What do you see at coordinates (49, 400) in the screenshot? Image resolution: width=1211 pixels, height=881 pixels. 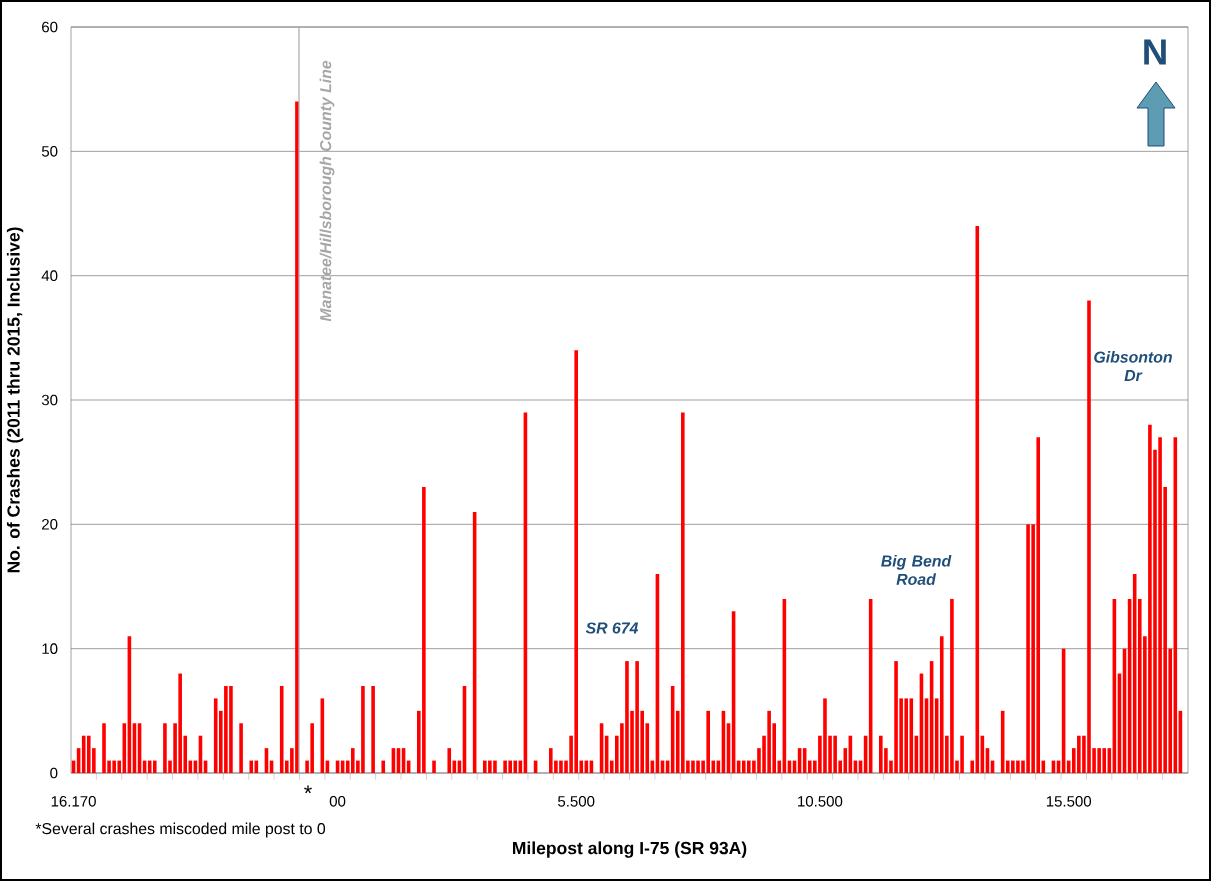 I see `y-tick-label: 30` at bounding box center [49, 400].